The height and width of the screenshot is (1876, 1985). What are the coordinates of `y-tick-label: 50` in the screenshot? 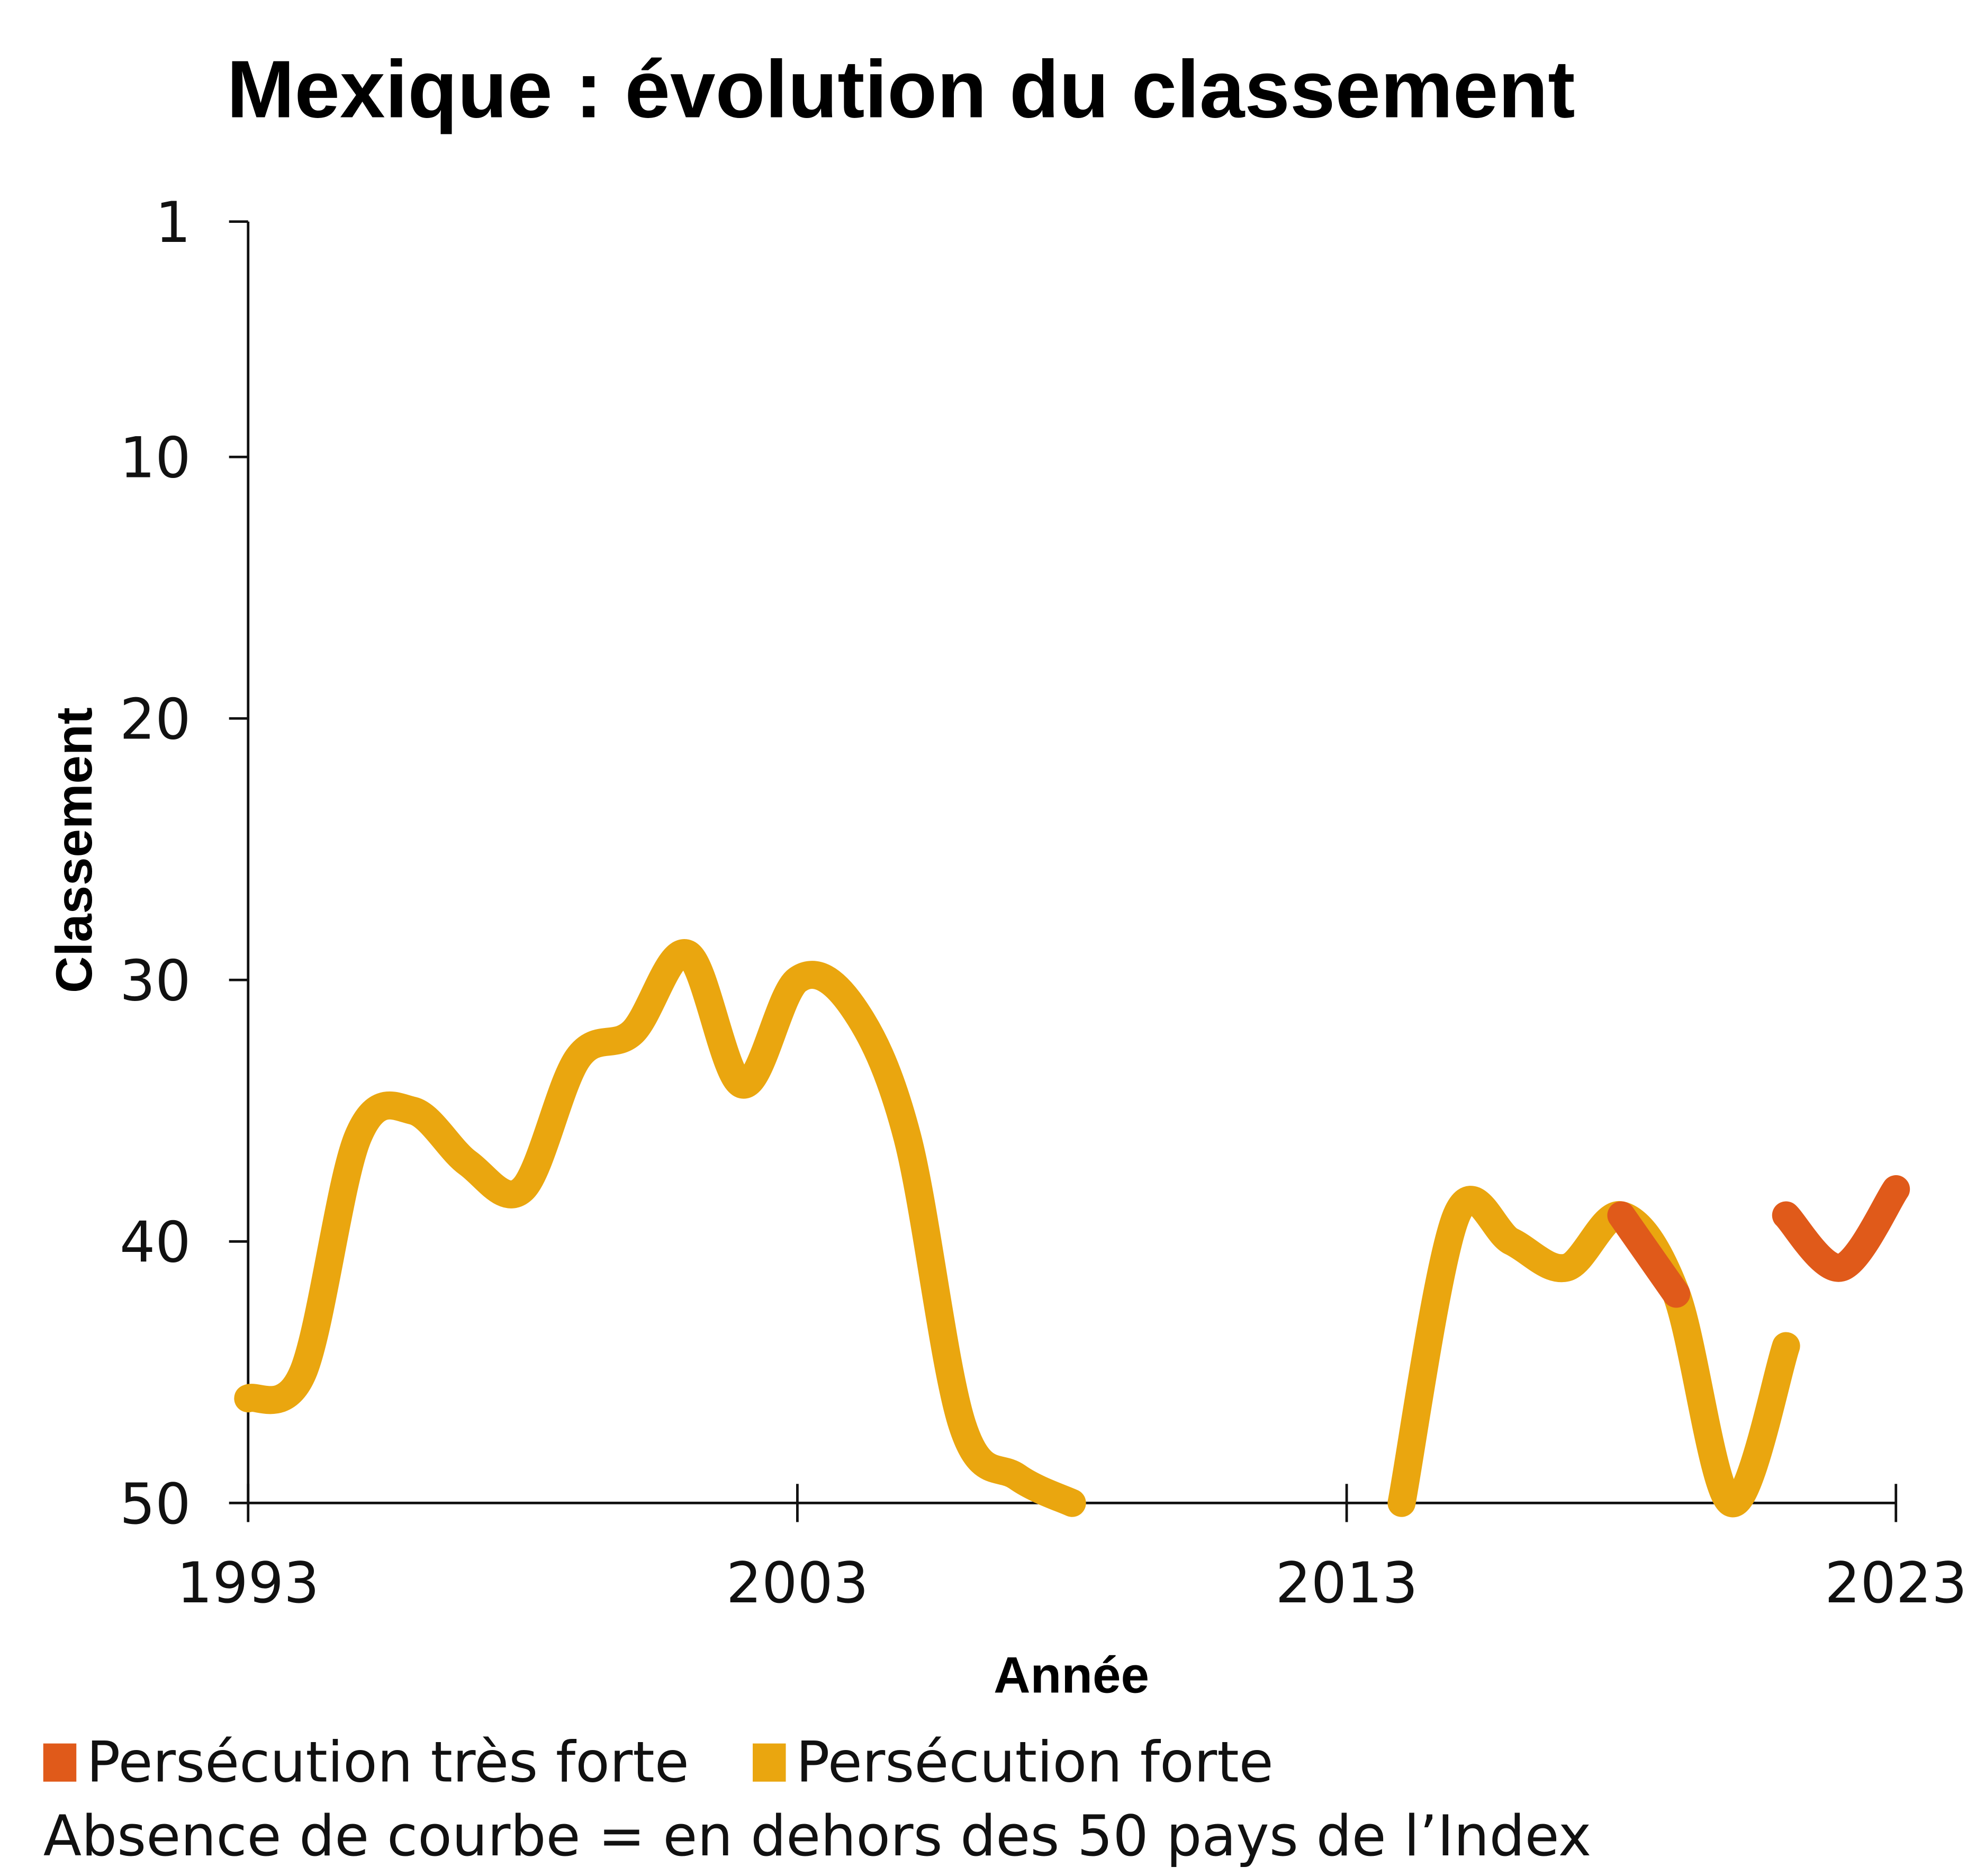 It's located at (155, 1504).